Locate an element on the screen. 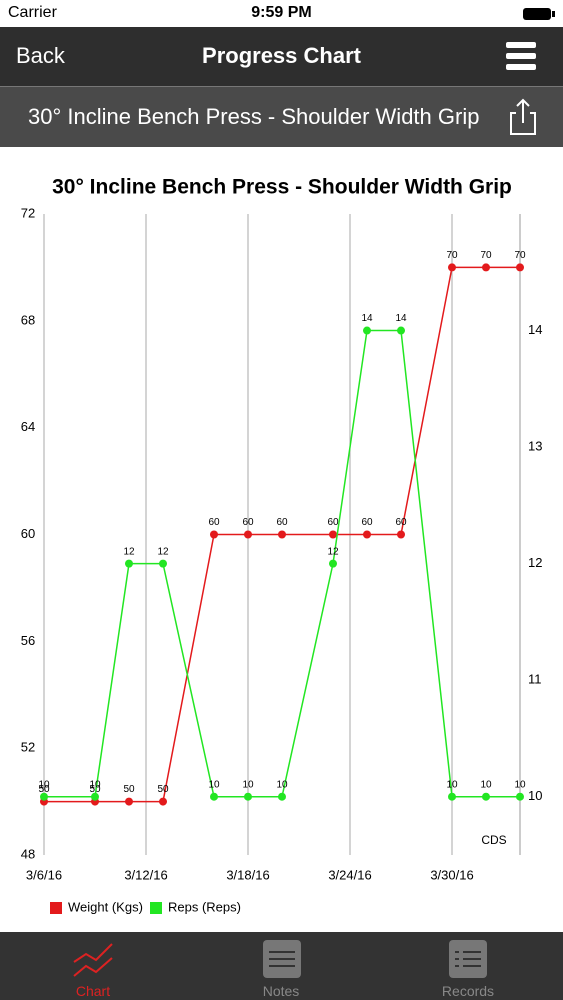 This screenshot has width=563, height=1000. records-tab-icon is located at coordinates (468, 959).